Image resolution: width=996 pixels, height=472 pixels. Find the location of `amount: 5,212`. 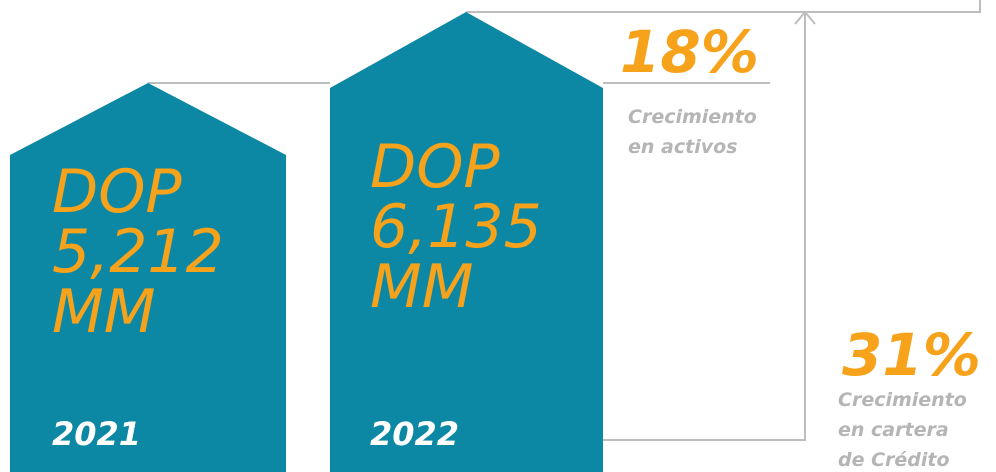

amount: 5,212 is located at coordinates (138, 252).